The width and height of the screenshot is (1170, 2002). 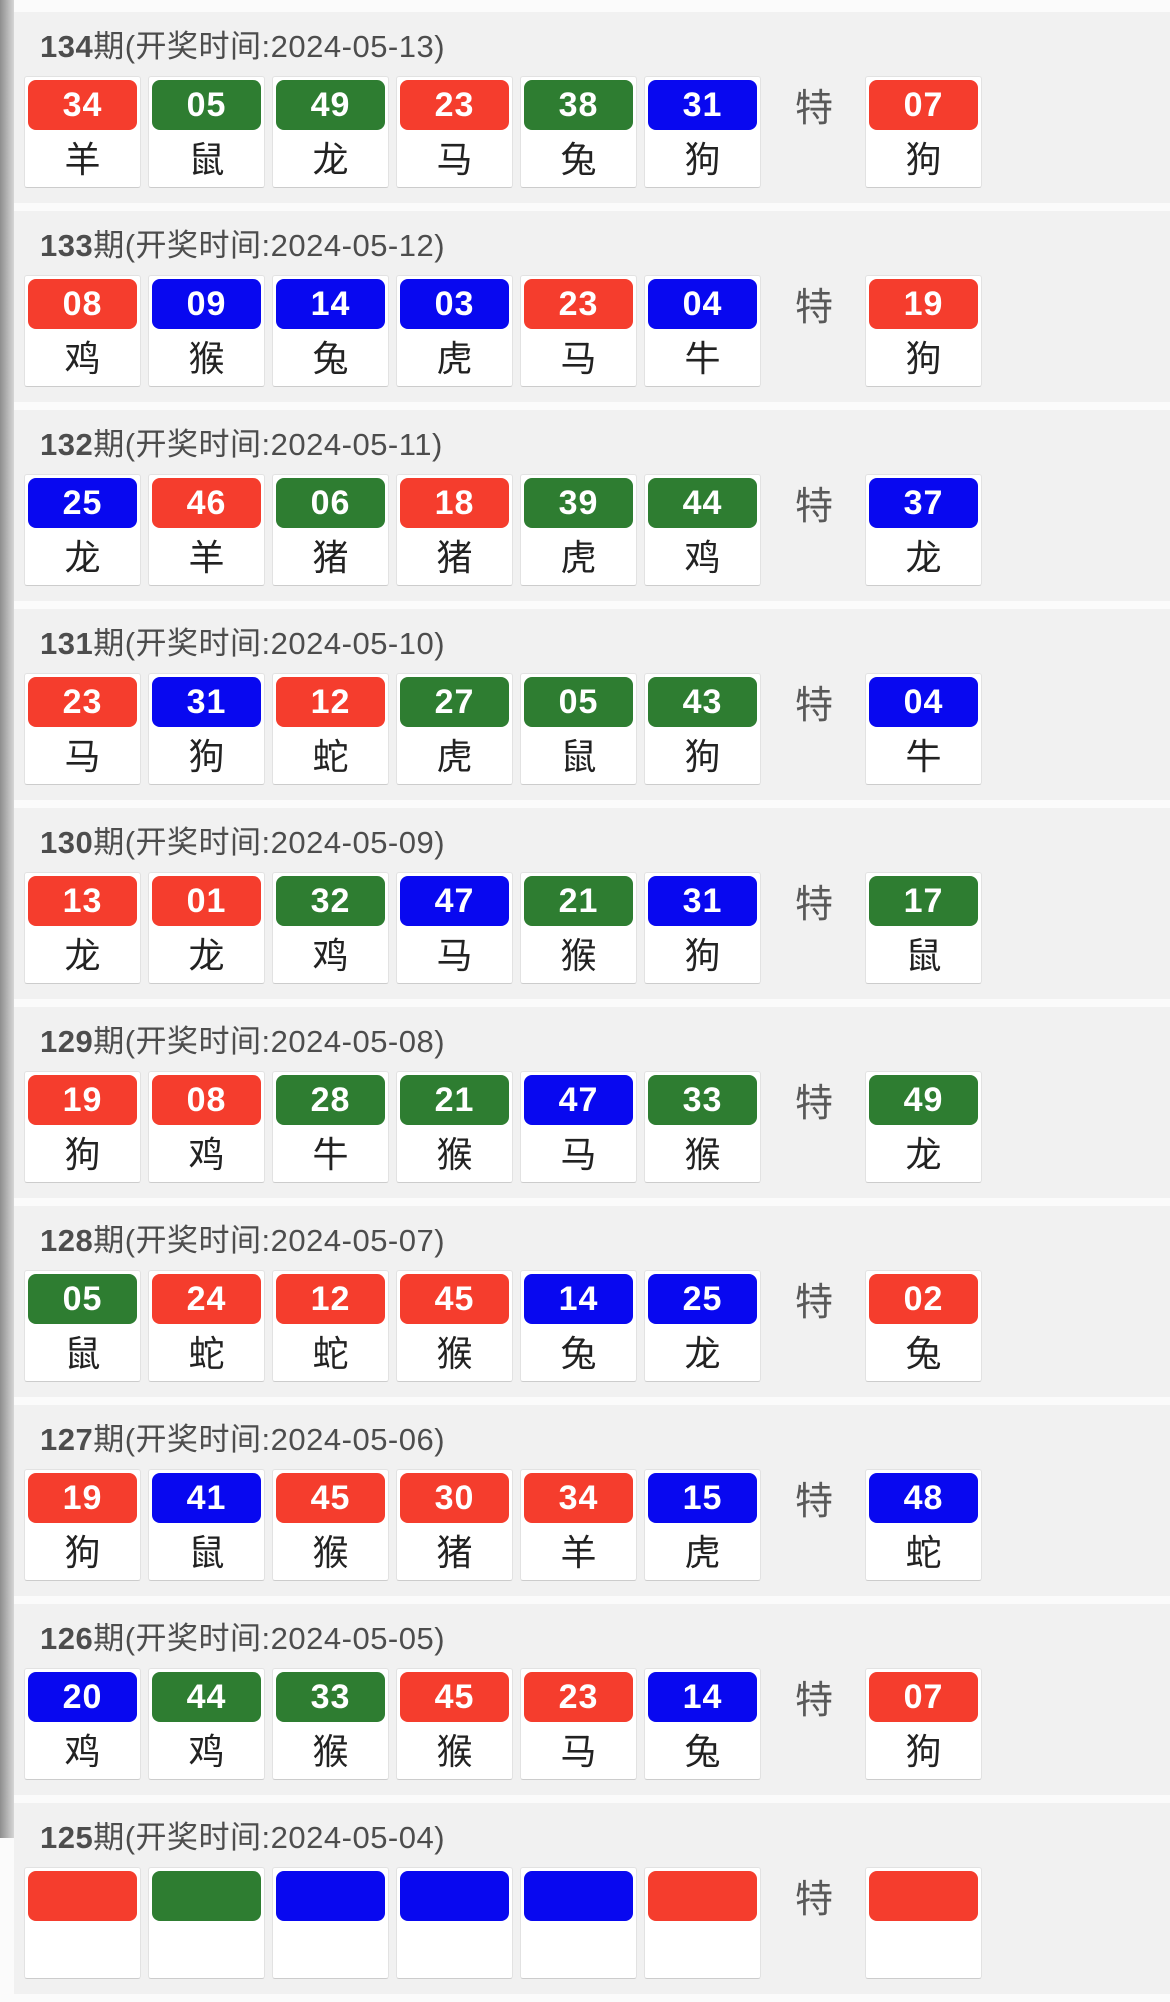 I want to click on draw-period-header: 129期(开奖时间:2024-05-08), so click(x=605, y=1042).